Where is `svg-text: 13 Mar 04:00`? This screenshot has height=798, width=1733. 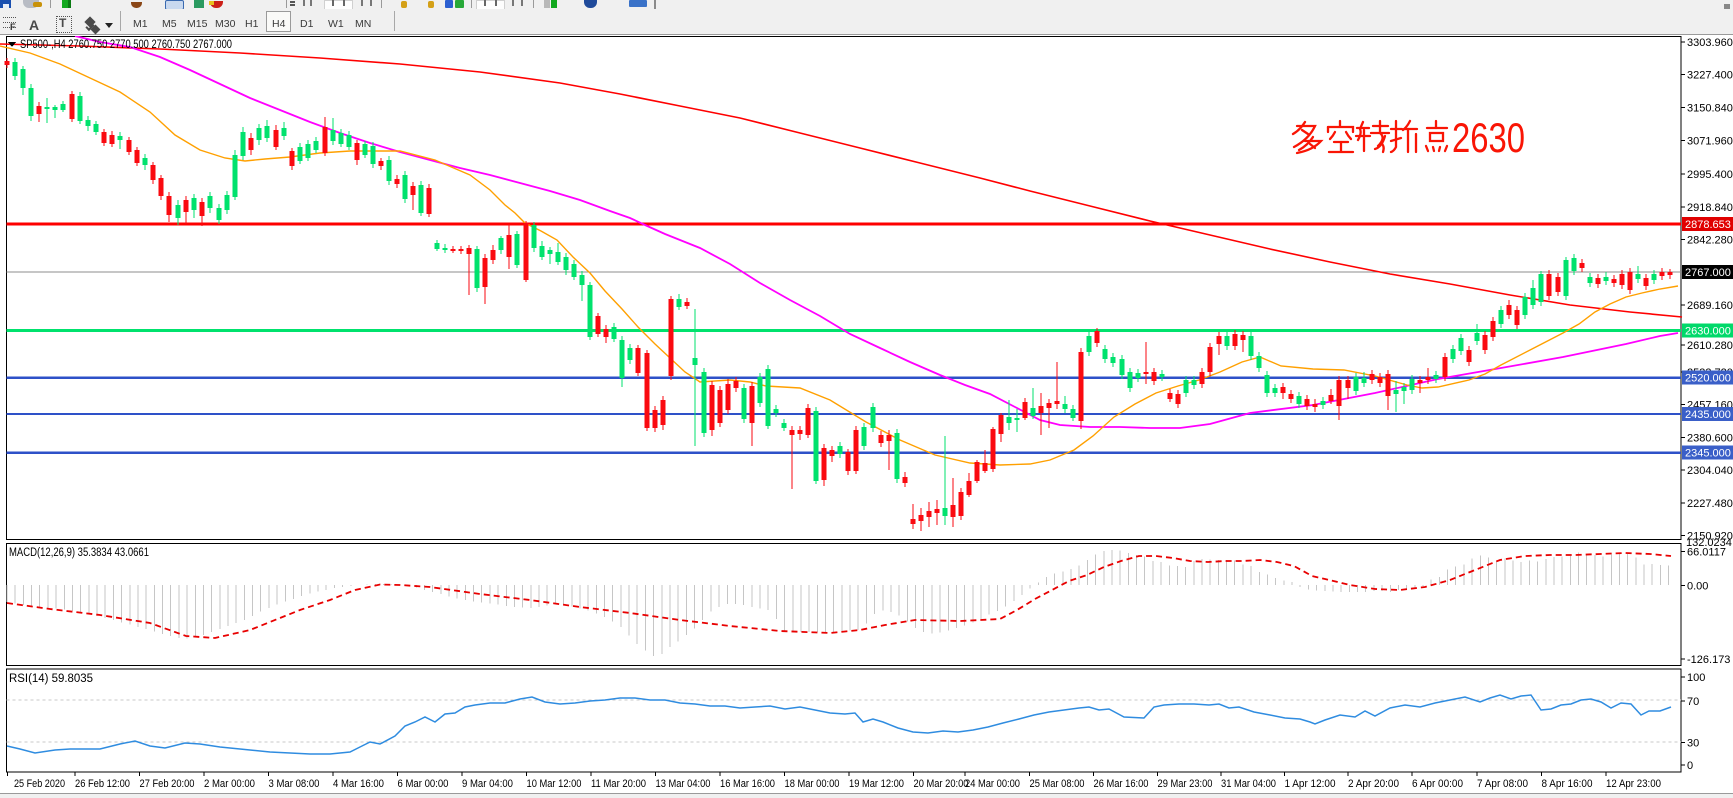 svg-text: 13 Mar 04:00 is located at coordinates (683, 784).